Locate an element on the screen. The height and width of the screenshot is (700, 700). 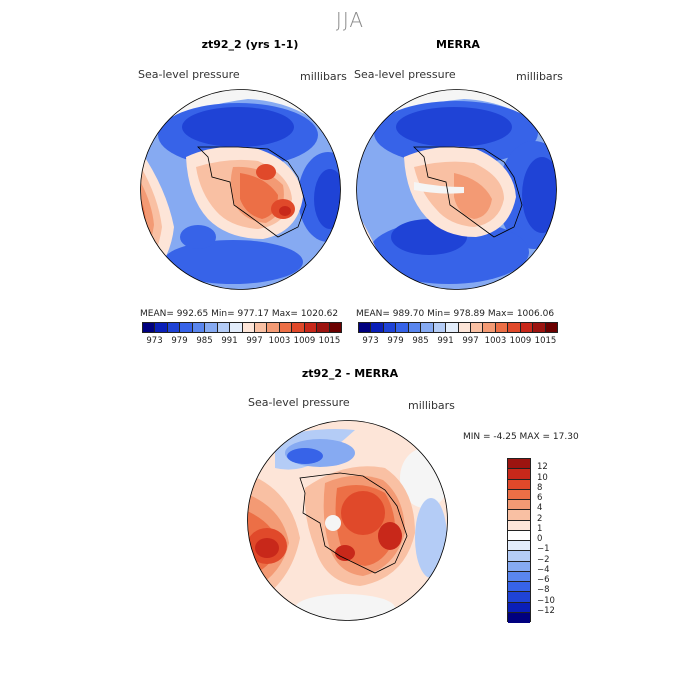
colorbar-tick-label: 8 is located at coordinates (540, 487).